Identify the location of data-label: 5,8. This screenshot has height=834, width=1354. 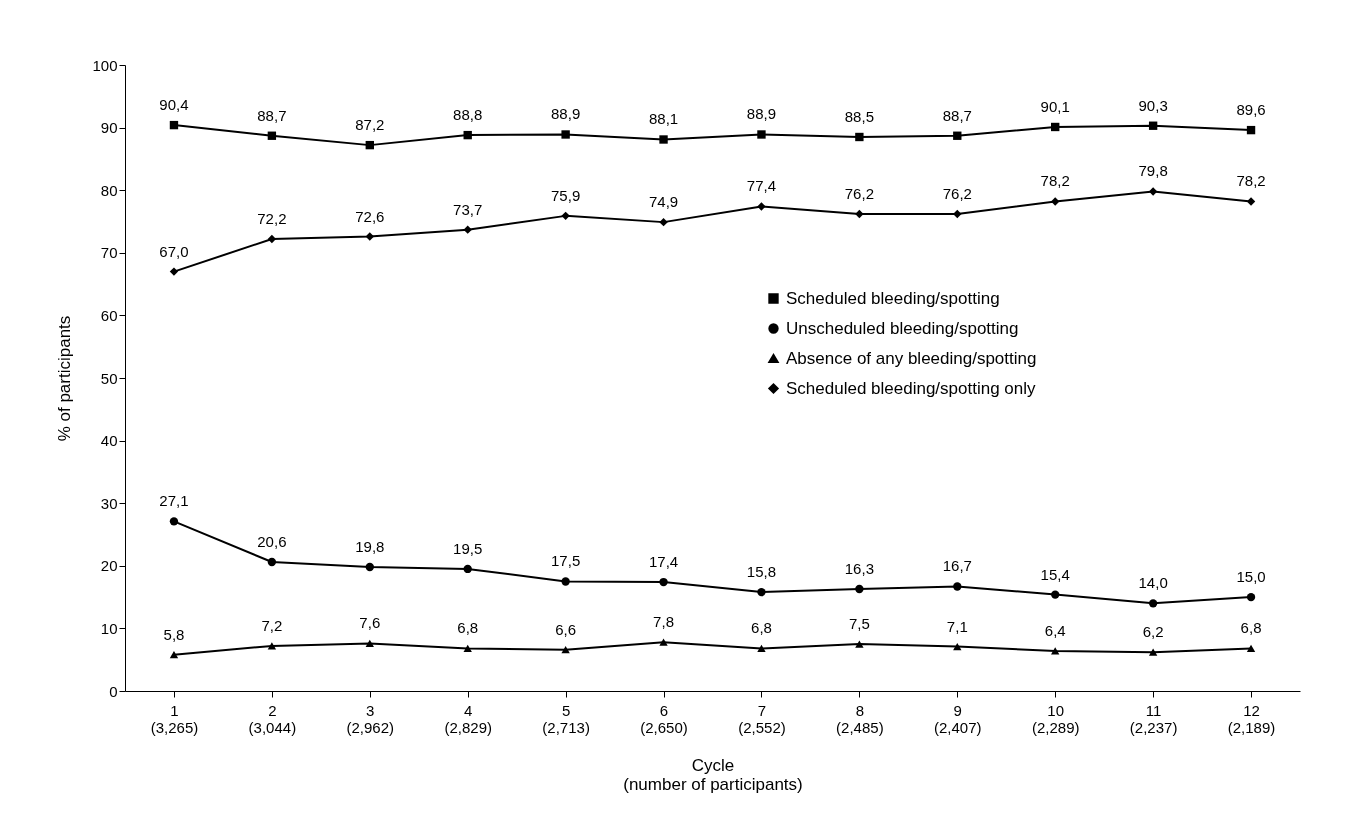
(174, 634).